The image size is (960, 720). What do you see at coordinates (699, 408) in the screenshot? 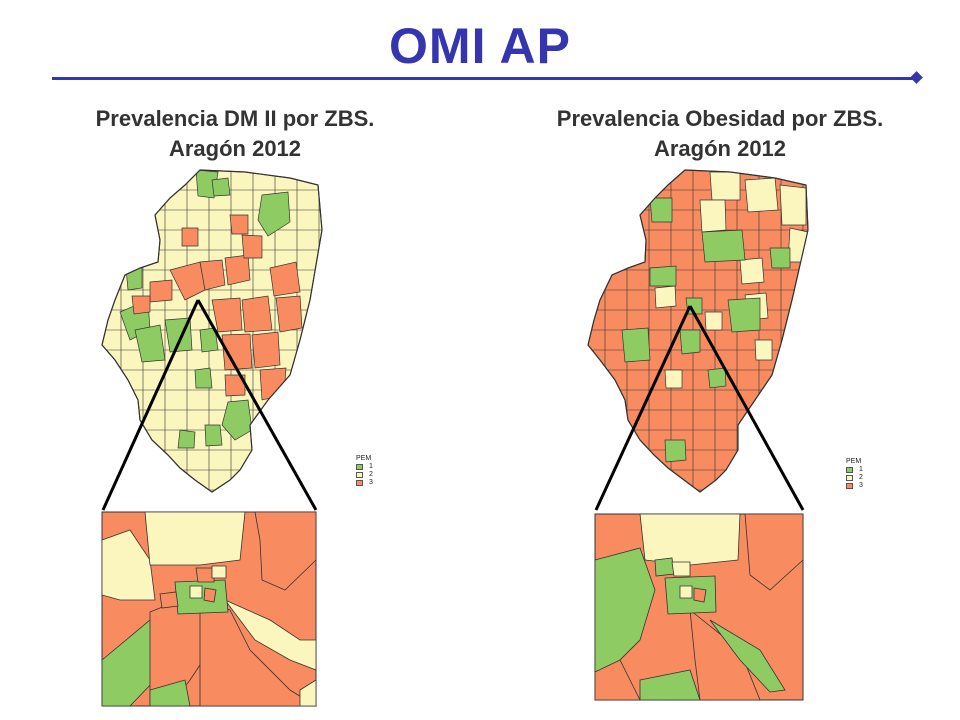
I see `right-zoom-connectors` at bounding box center [699, 408].